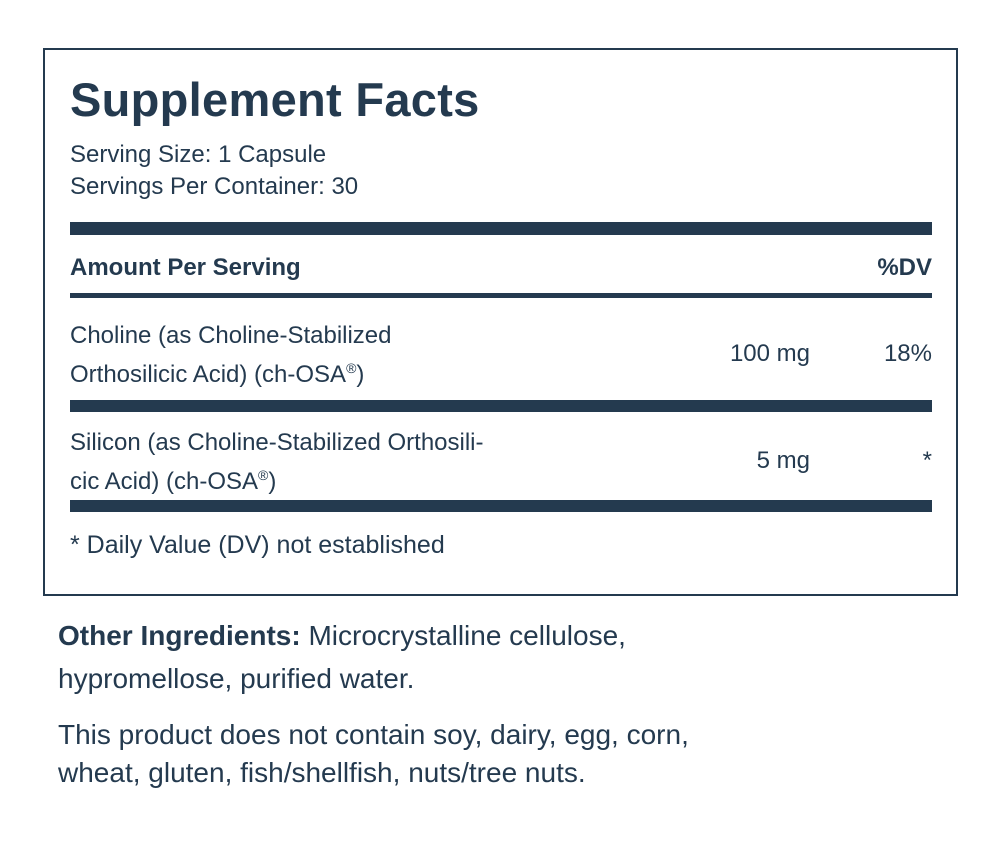 The width and height of the screenshot is (1000, 852). Describe the element at coordinates (179, 635) in the screenshot. I see `other-ingredients-label: Other Ingredients:` at that location.